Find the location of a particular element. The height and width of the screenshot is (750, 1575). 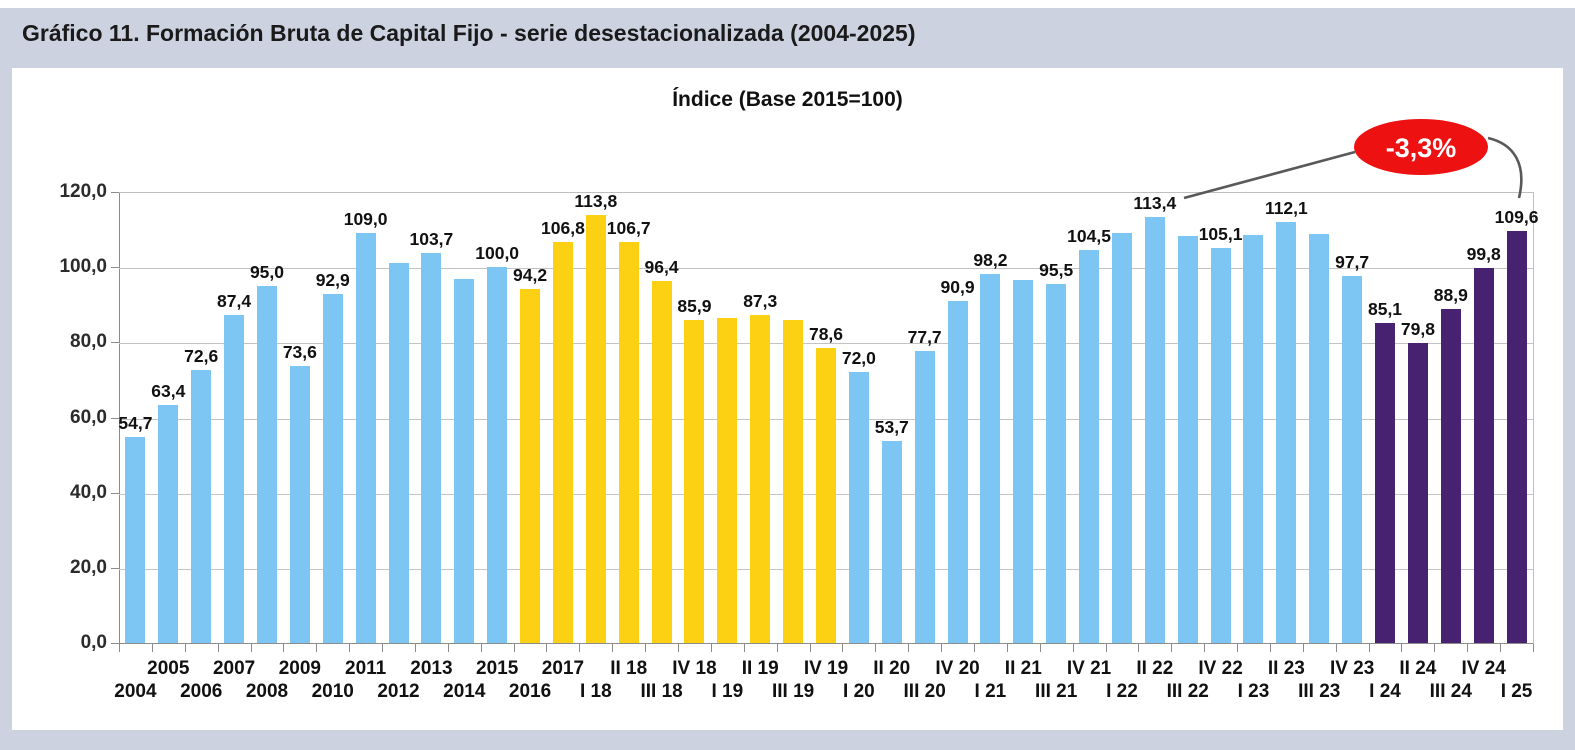

bar-I 21 is located at coordinates (990, 458).